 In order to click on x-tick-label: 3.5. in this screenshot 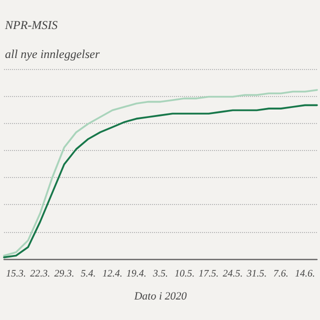, I will do `click(160, 274)`.